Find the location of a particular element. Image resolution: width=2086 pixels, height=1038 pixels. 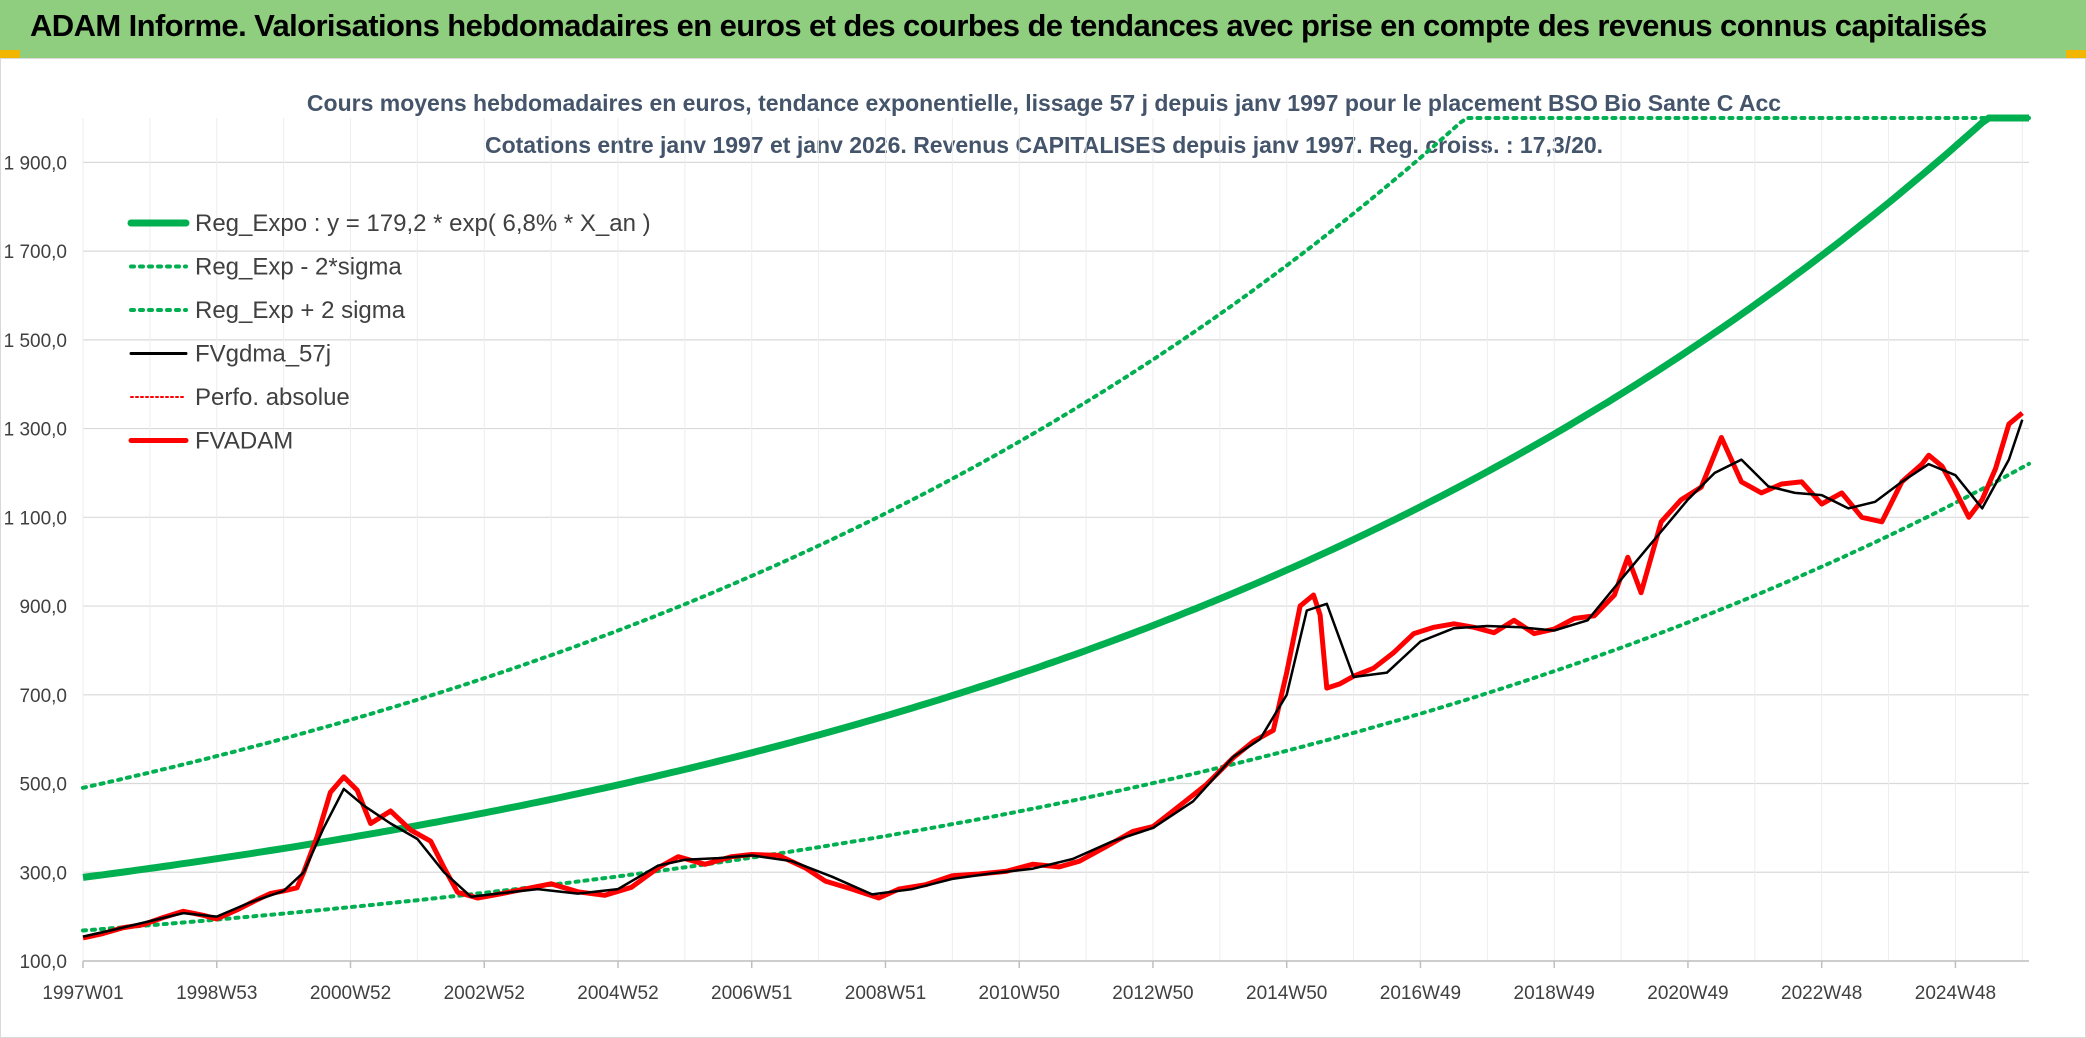

x-tick-label: 2000W52 is located at coordinates (350, 993).